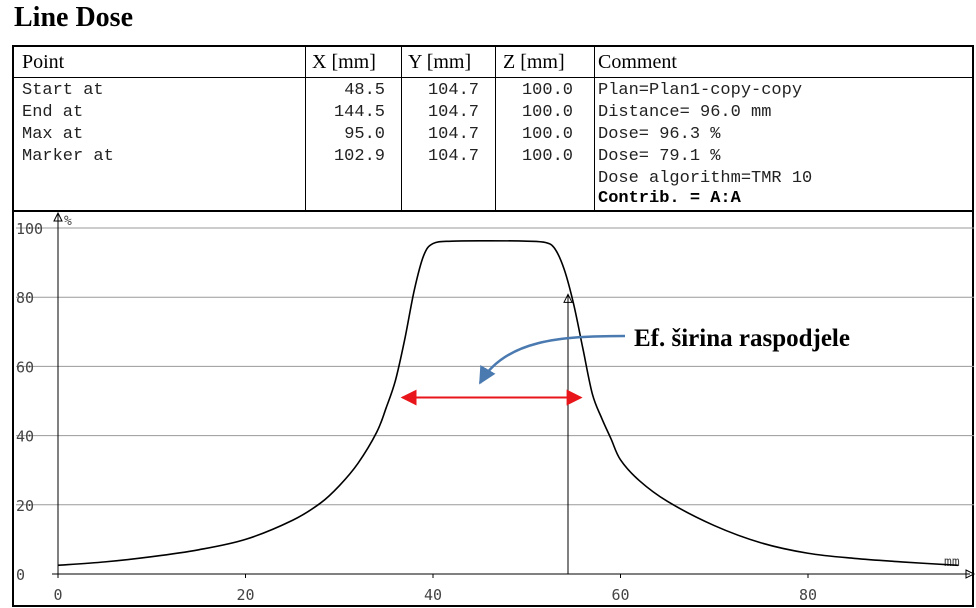  Describe the element at coordinates (493, 77) in the screenshot. I see `header-divider` at that location.